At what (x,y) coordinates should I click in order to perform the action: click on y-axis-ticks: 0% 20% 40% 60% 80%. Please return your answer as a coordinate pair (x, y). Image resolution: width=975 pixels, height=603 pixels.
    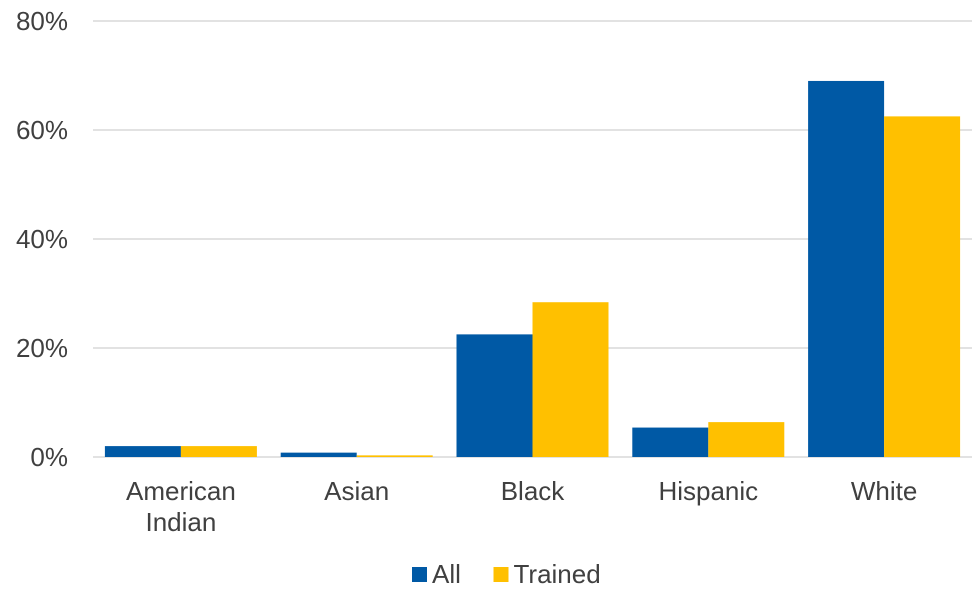
    Looking at the image, I should click on (42, 239).